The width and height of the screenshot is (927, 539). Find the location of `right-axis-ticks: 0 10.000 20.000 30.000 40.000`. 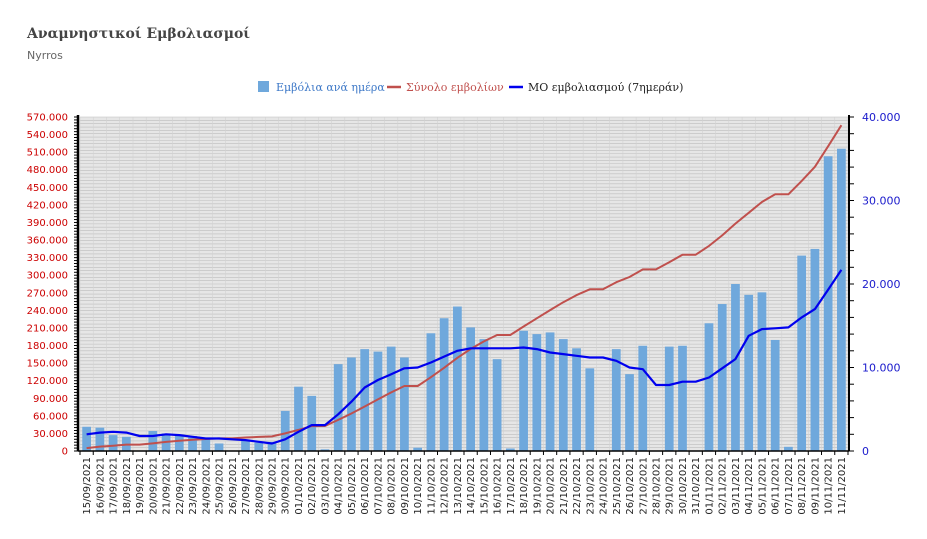

right-axis-ticks: 0 10.000 20.000 30.000 40.000 is located at coordinates (881, 284).